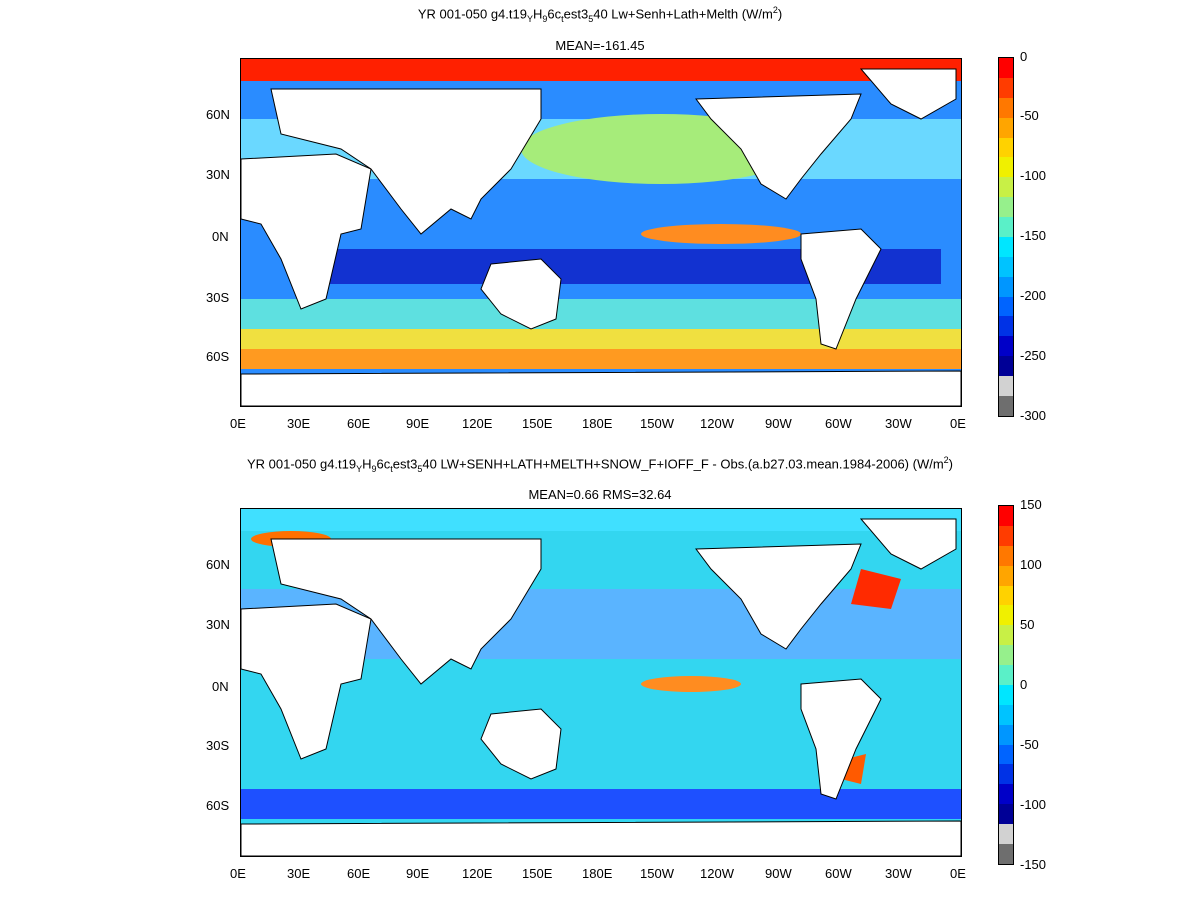 The width and height of the screenshot is (1200, 900). What do you see at coordinates (601, 804) in the screenshot?
I see `southern-ocean-band` at bounding box center [601, 804].